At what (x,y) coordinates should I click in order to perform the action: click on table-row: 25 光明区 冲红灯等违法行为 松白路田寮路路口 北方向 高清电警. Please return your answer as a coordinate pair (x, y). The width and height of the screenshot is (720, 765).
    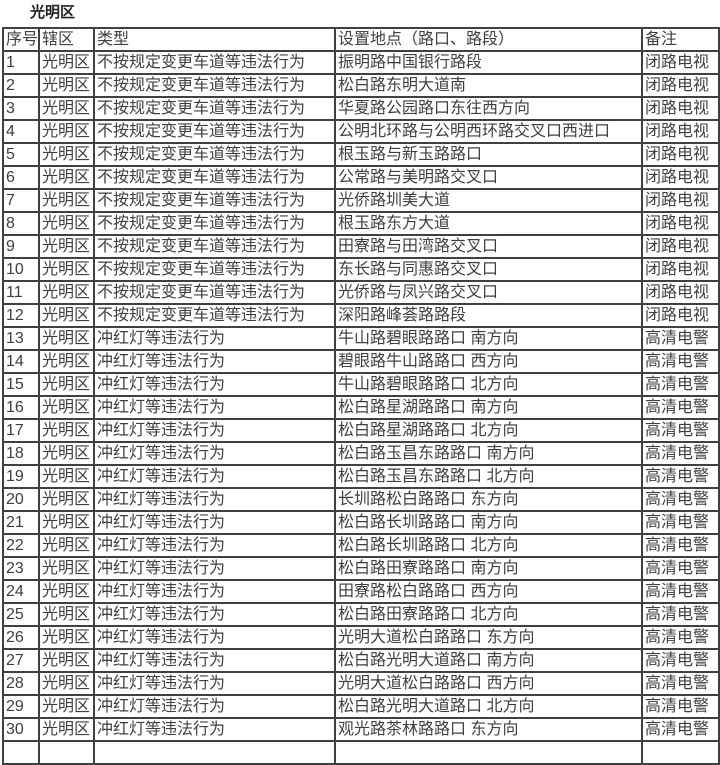
    Looking at the image, I should click on (361, 614).